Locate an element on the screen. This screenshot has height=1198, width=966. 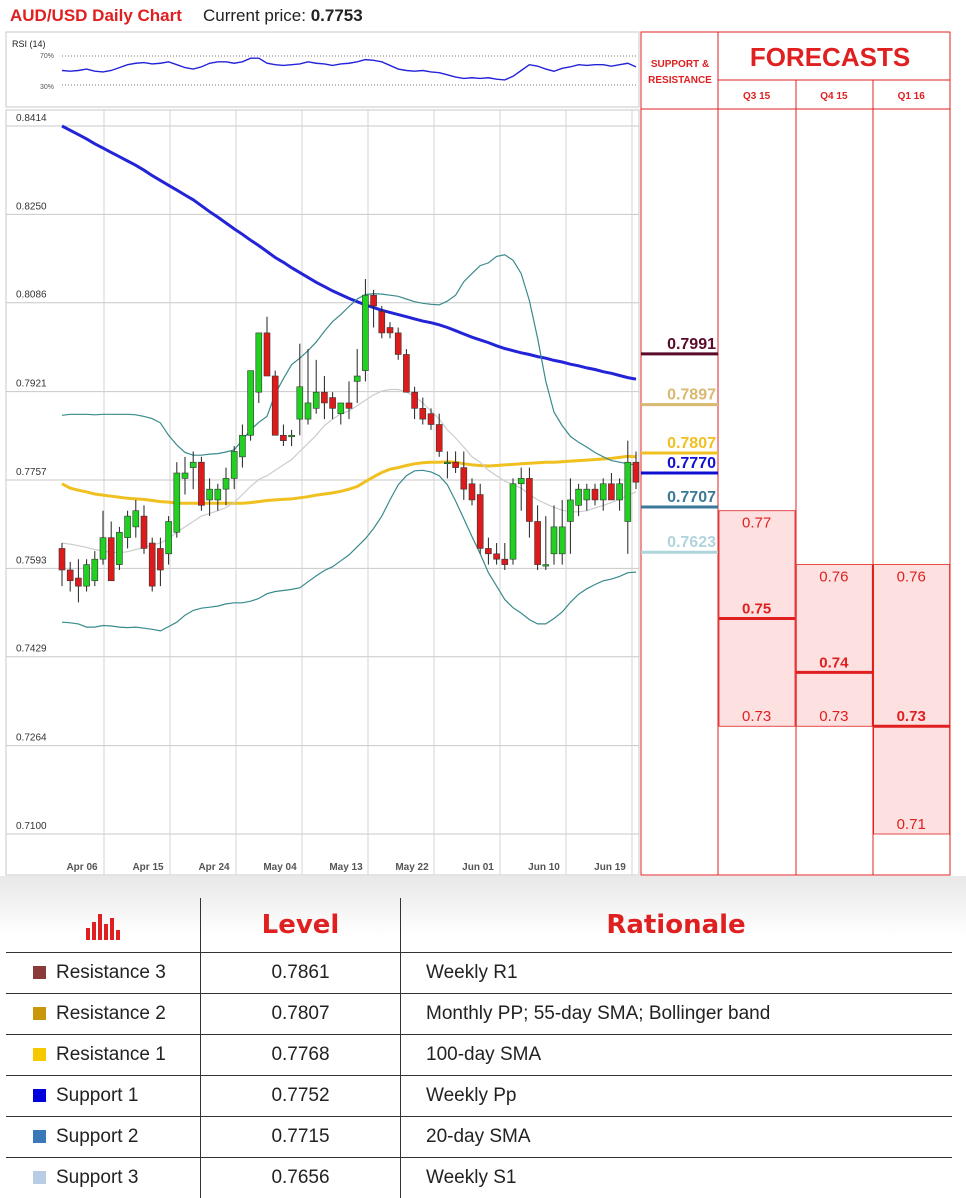
forecast-high: 0.77 is located at coordinates (756, 523).